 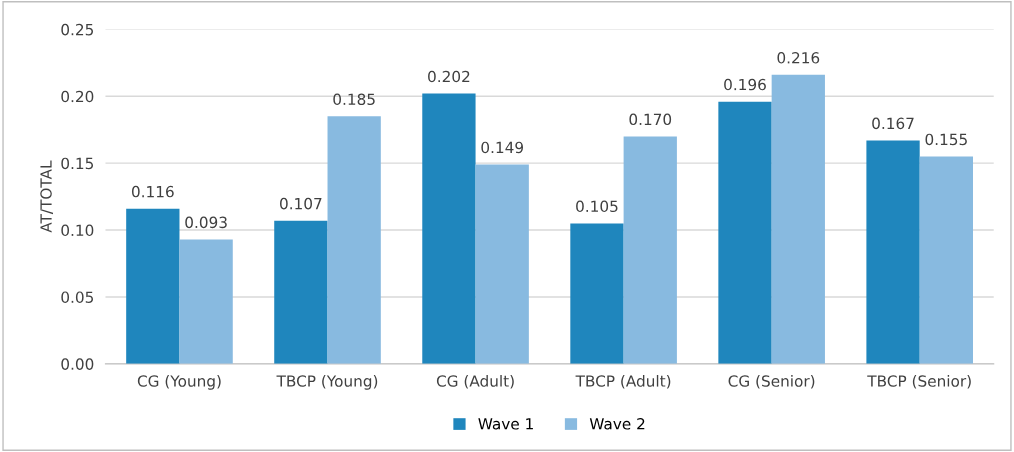 What do you see at coordinates (206, 222) in the screenshot?
I see `data-label: 0.093` at bounding box center [206, 222].